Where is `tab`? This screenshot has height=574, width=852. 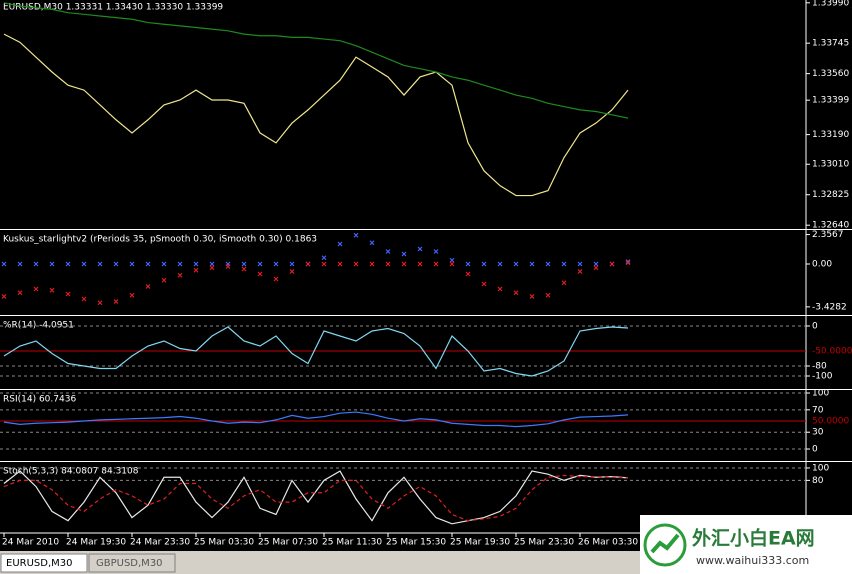 tab is located at coordinates (132, 563).